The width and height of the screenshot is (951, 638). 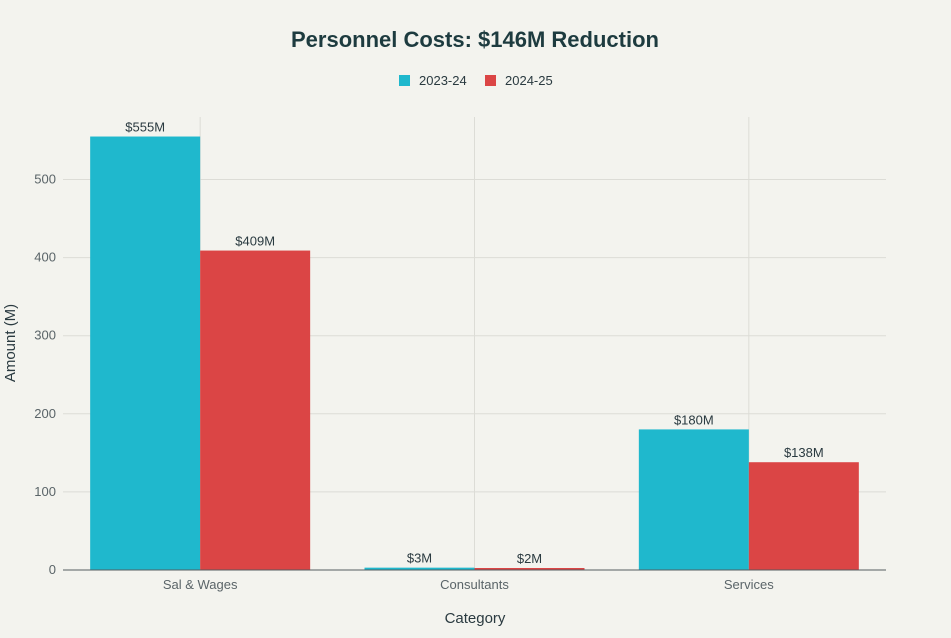 I want to click on y-tick-label: 300, so click(x=45, y=335).